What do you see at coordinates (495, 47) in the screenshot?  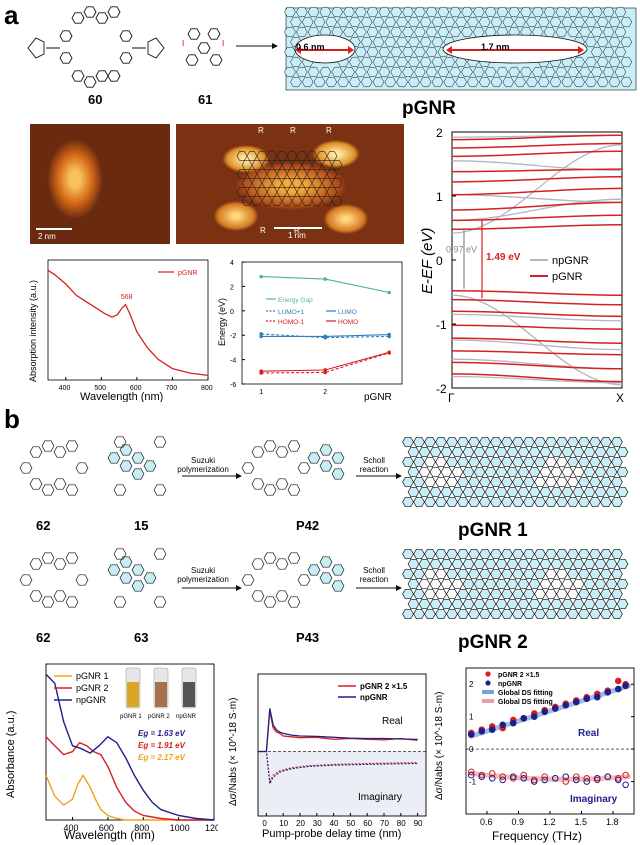 I see `distance-long-label: 1.7 nm` at bounding box center [495, 47].